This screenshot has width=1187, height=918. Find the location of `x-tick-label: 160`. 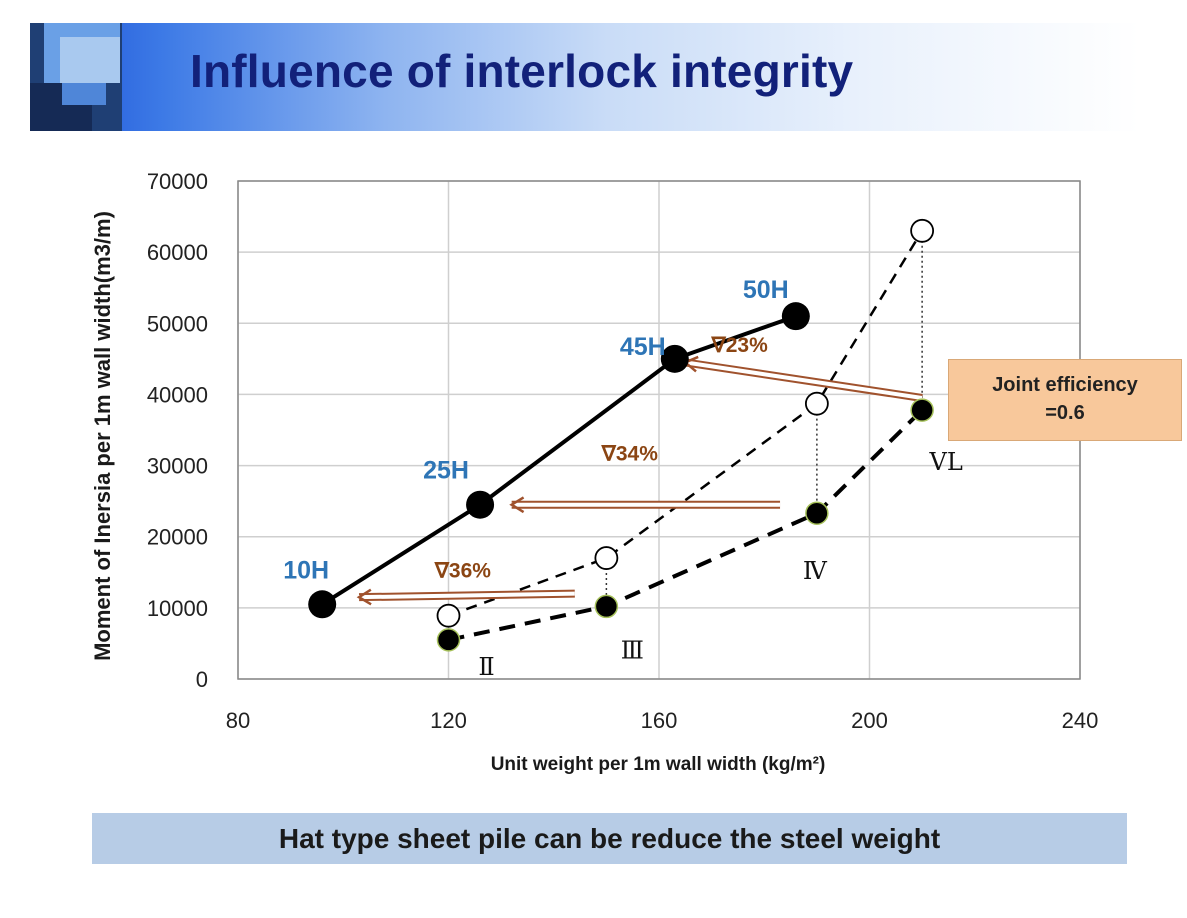

x-tick-label: 160 is located at coordinates (659, 720).